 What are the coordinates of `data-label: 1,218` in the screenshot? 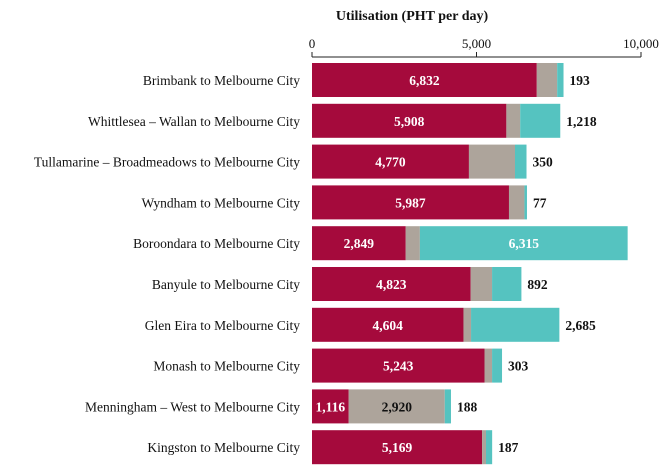 It's located at (581, 121).